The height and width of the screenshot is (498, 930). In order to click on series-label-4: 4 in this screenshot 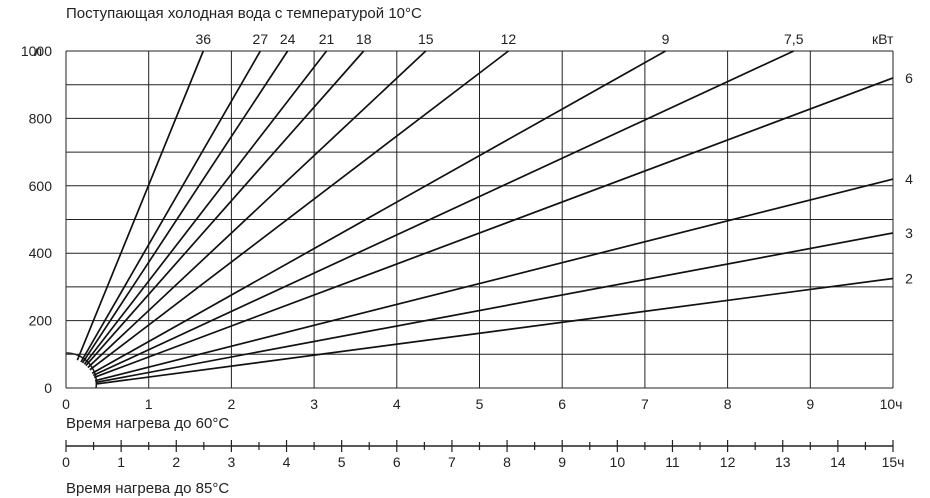, I will do `click(909, 179)`.